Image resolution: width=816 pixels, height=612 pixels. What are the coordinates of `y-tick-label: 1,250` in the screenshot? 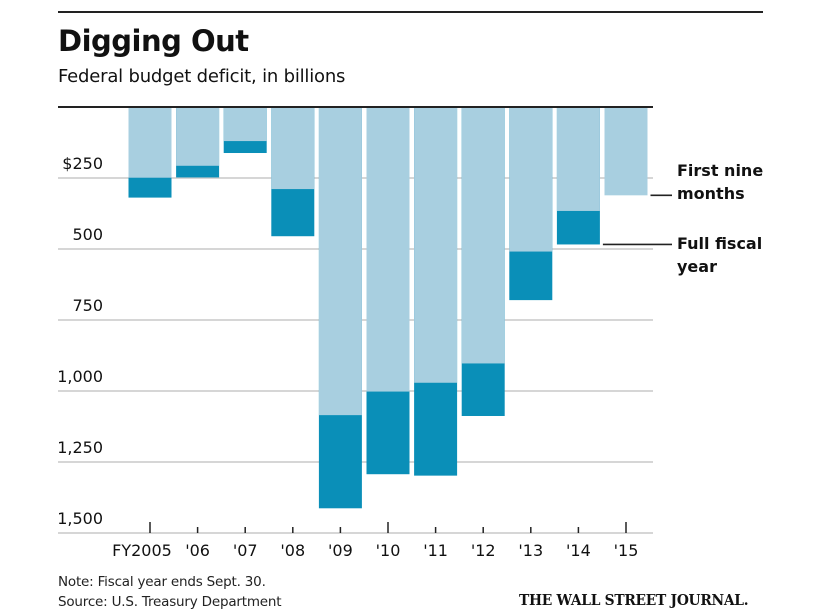 It's located at (80, 447).